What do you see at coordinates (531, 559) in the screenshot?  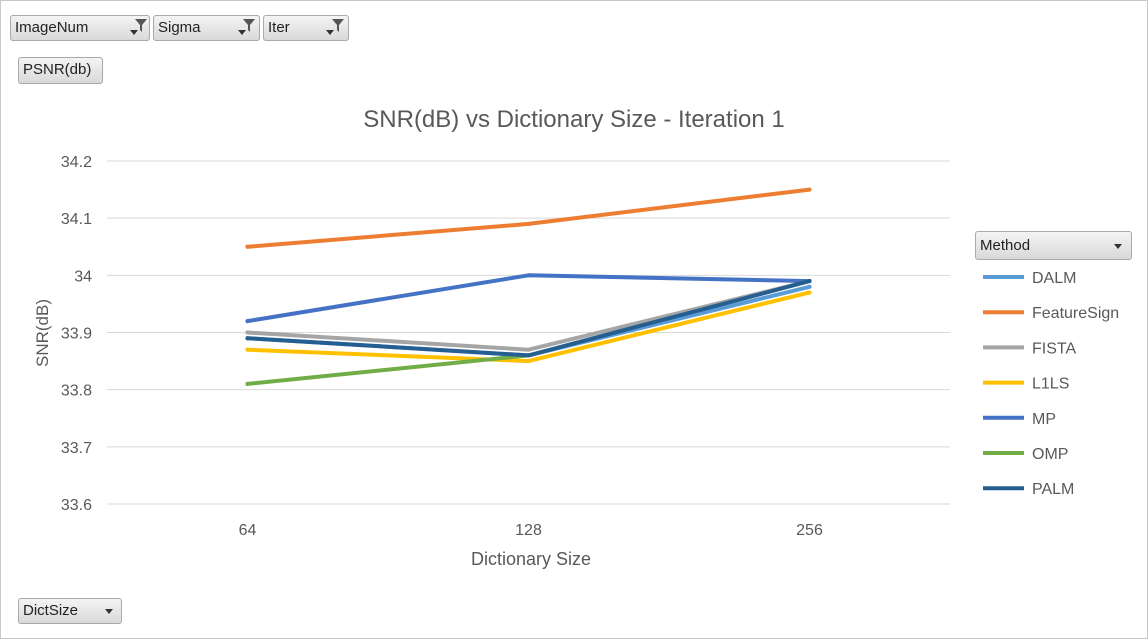 I see `x-axis-title: Dictionary Size` at bounding box center [531, 559].